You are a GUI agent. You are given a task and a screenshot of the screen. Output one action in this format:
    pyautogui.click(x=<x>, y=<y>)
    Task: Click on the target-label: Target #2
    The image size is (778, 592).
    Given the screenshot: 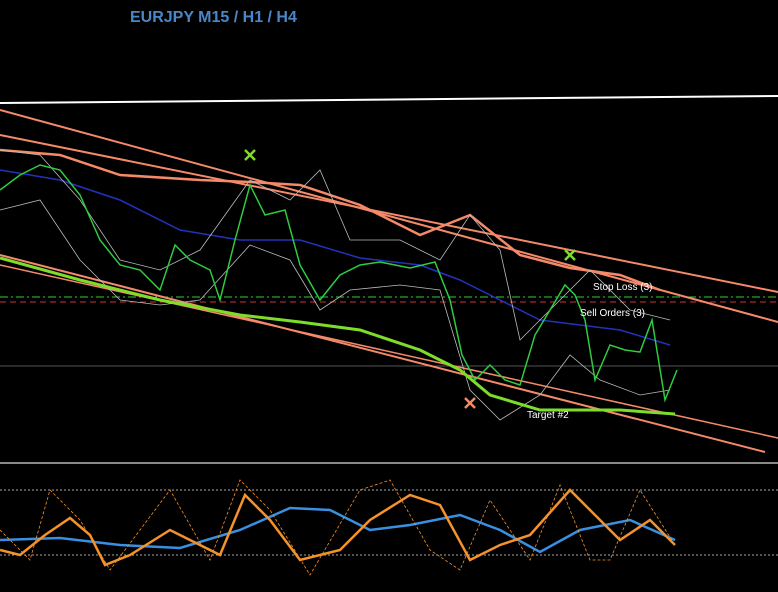 What is the action you would take?
    pyautogui.click(x=548, y=415)
    